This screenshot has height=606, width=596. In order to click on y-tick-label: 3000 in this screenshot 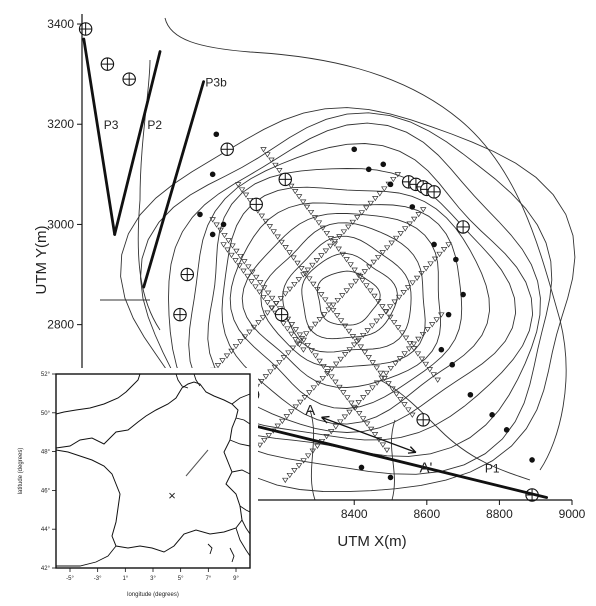, I will do `click(60, 224)`.